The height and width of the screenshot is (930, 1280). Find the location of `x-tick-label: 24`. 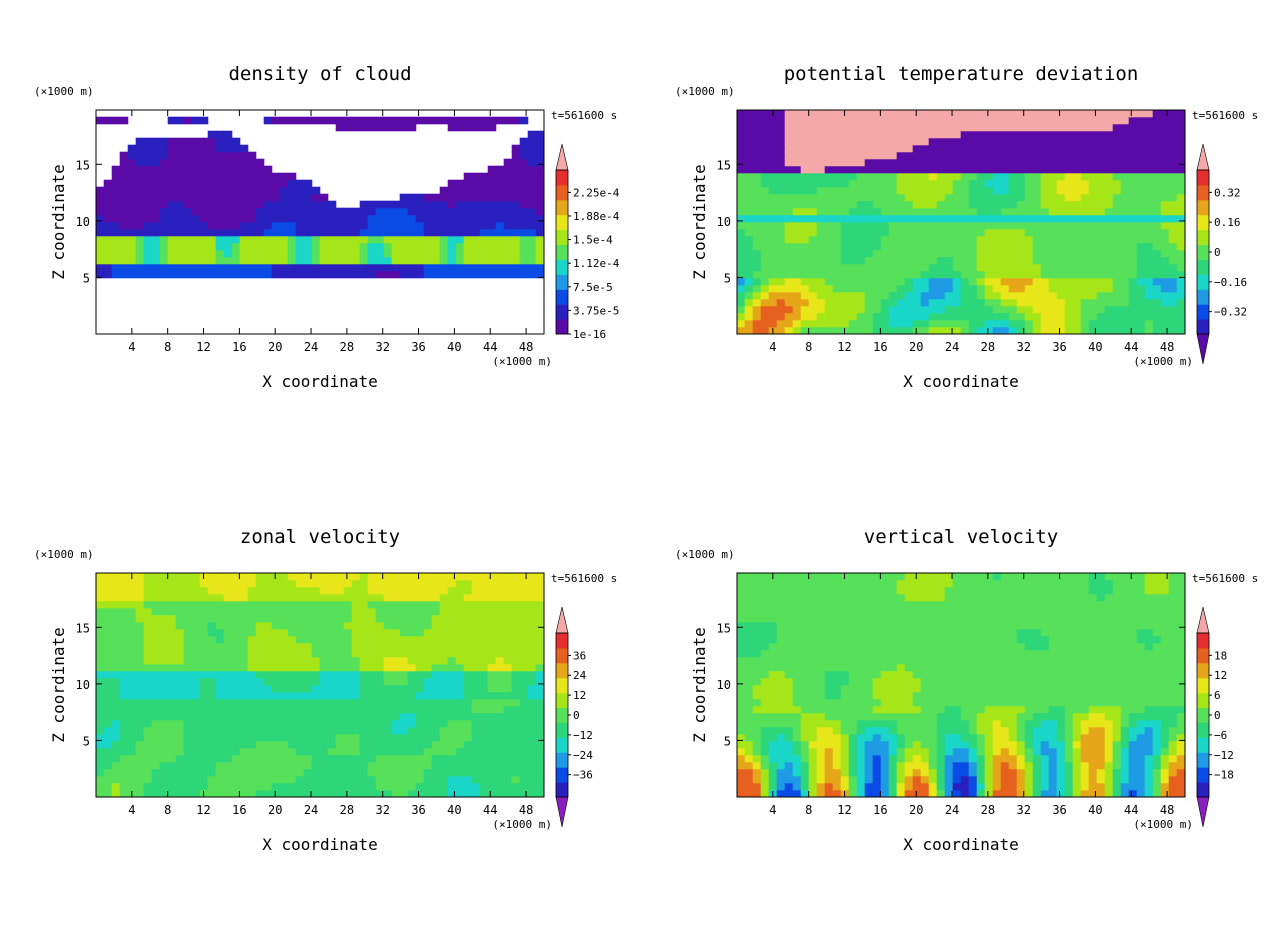

x-tick-label: 24 is located at coordinates (952, 347).